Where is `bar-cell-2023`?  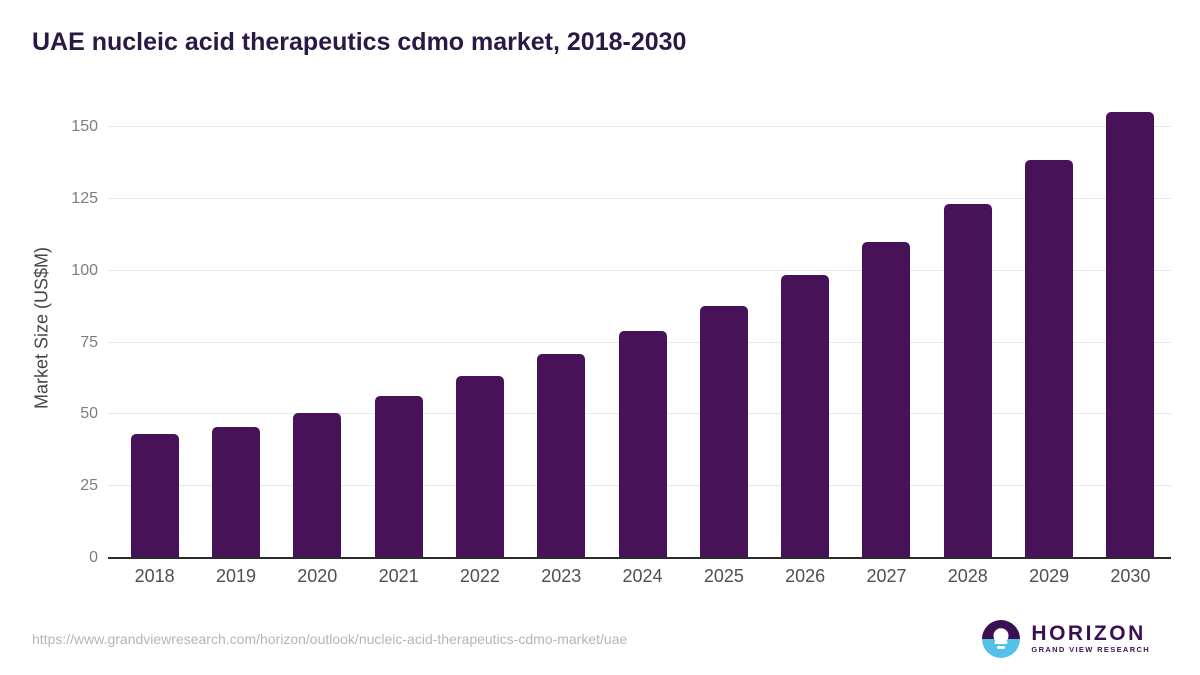
bar-cell-2023 is located at coordinates (561, 329).